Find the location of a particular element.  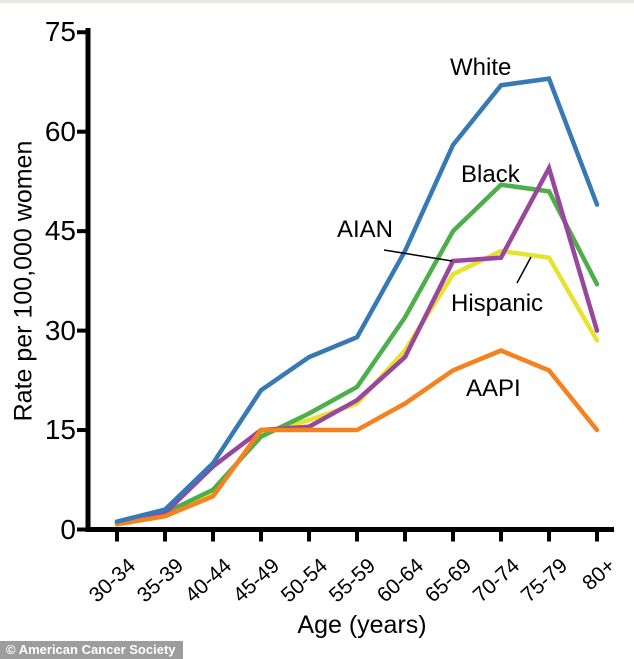

y-axis-title: Rate per 100,000 women is located at coordinates (23, 281).